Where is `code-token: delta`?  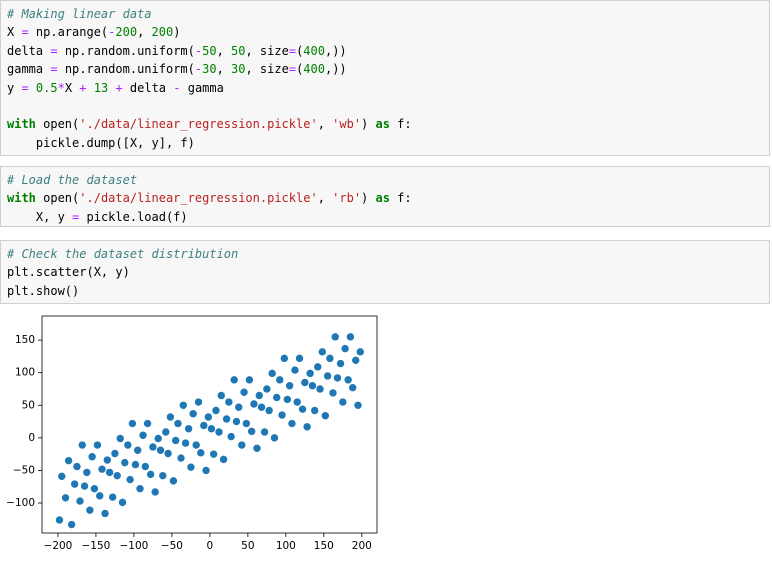 code-token: delta is located at coordinates (148, 87).